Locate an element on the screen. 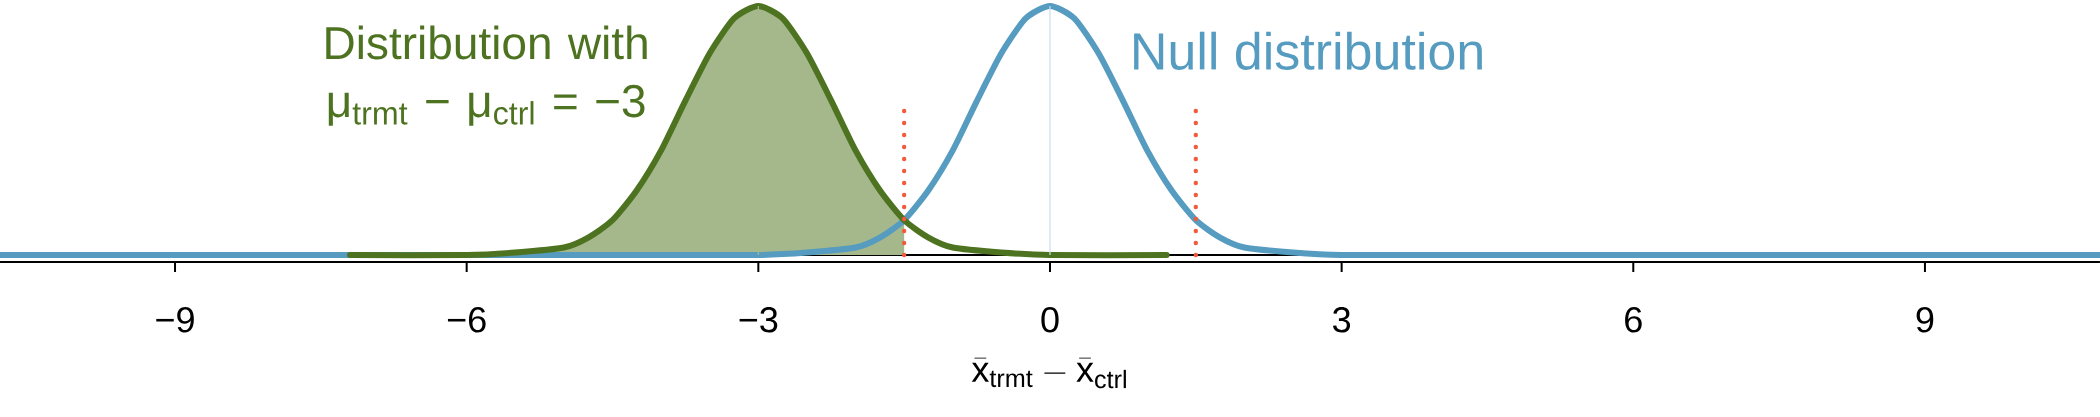  x-tick-label: 3 is located at coordinates (1342, 320).